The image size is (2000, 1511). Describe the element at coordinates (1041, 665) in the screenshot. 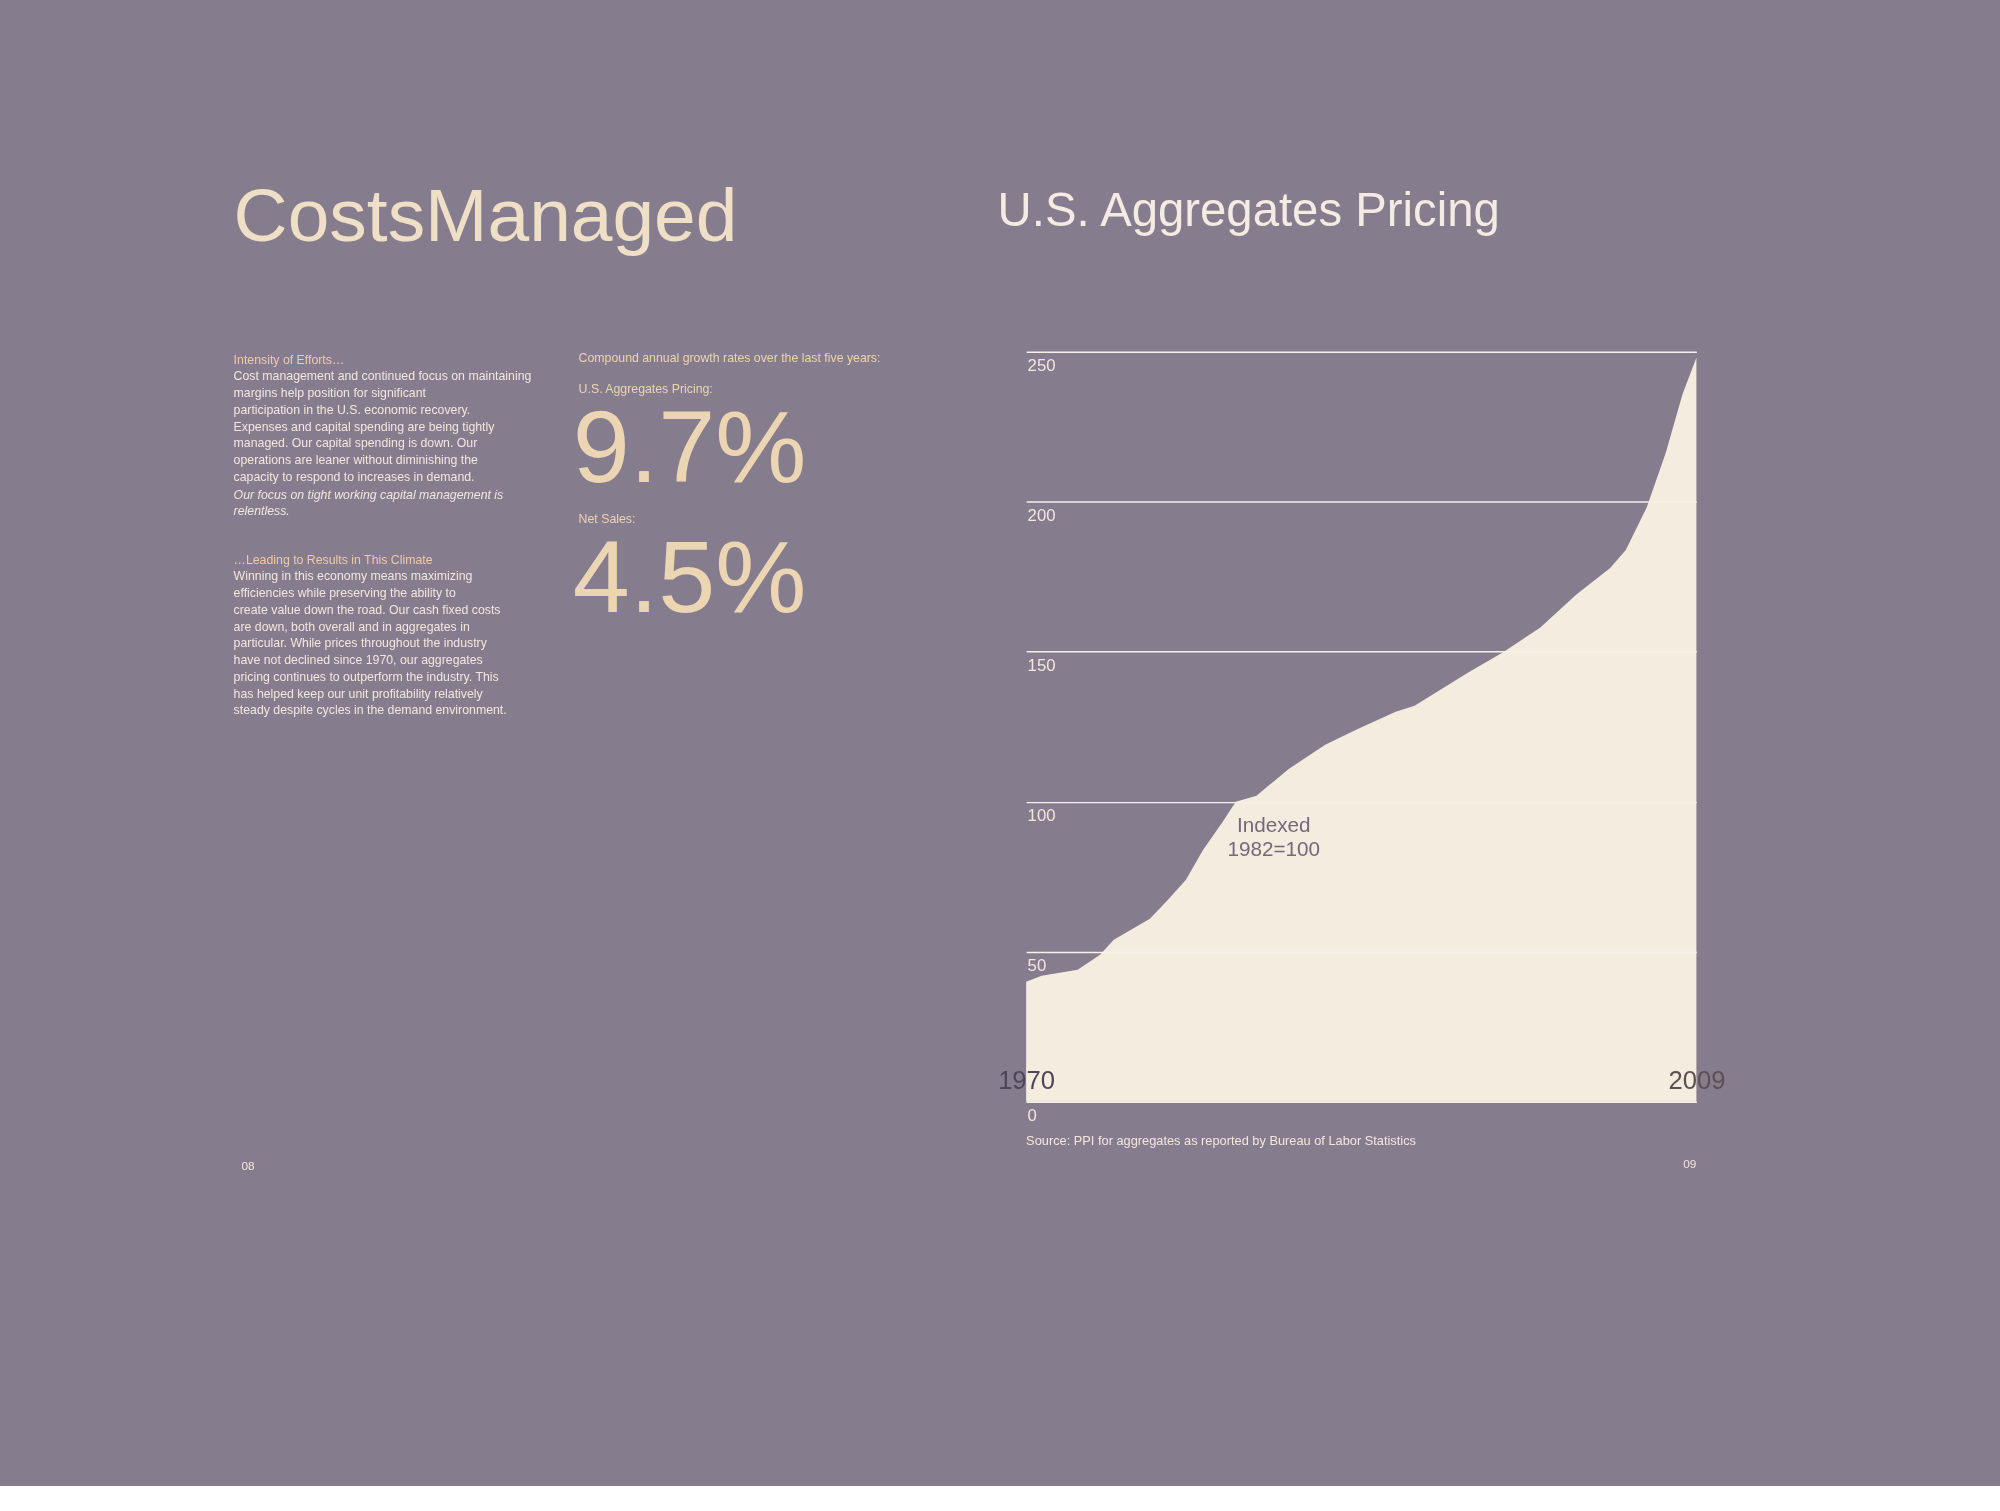

I see `y-tick-label: 150` at that location.